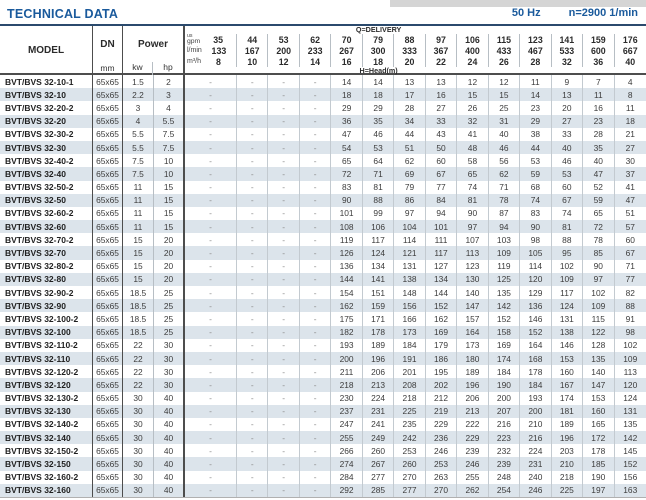 The image size is (646, 500). I want to click on head-value-cell: 29, so click(347, 108).